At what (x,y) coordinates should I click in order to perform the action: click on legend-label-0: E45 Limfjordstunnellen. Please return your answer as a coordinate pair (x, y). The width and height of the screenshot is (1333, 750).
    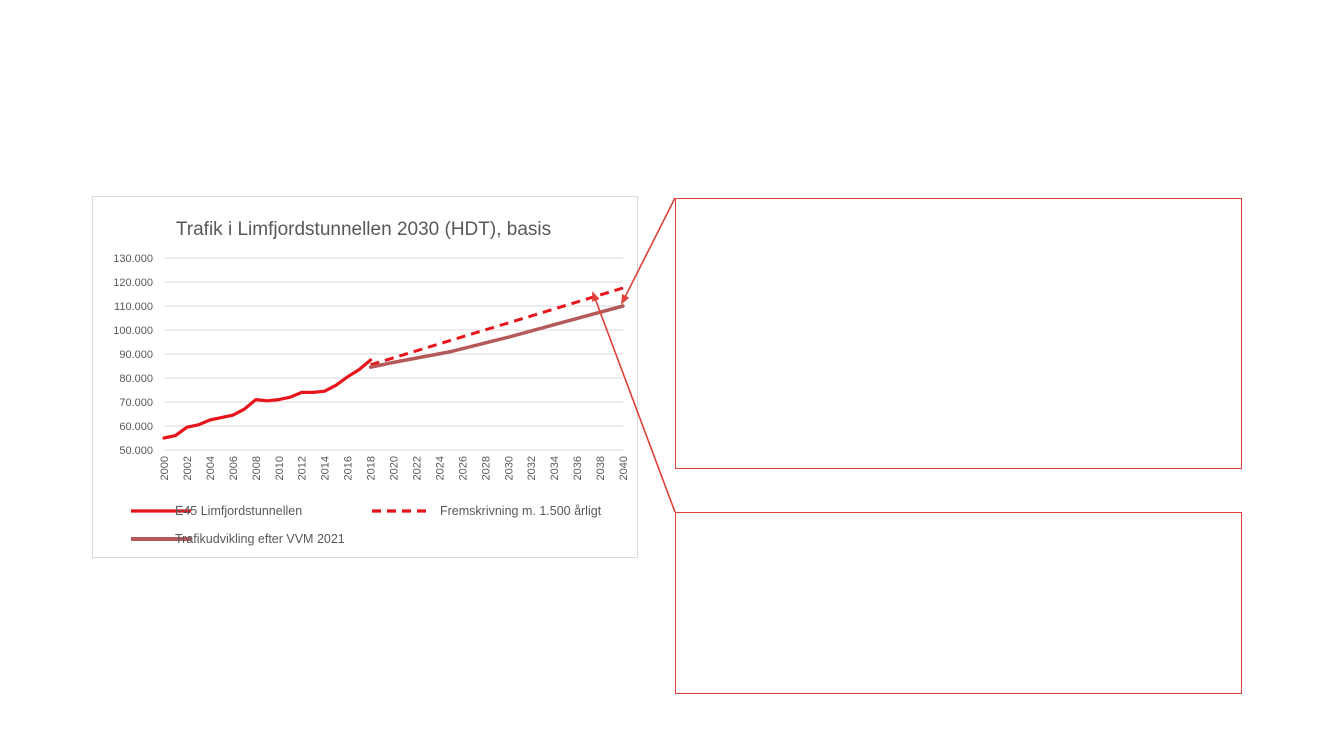
    Looking at the image, I should click on (238, 511).